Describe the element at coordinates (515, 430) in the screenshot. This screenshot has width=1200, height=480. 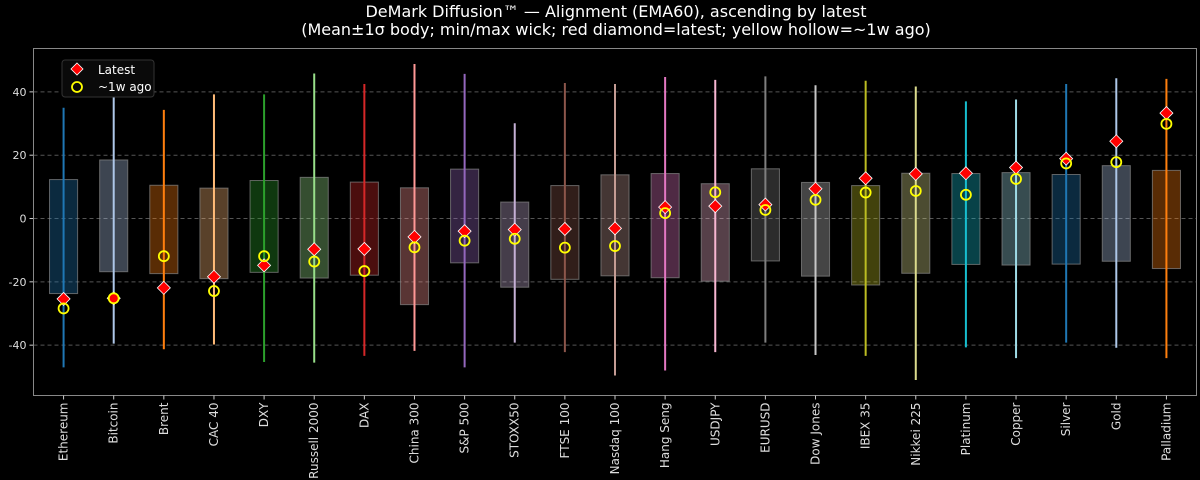
I see `x-tick-label: STOXX50` at that location.